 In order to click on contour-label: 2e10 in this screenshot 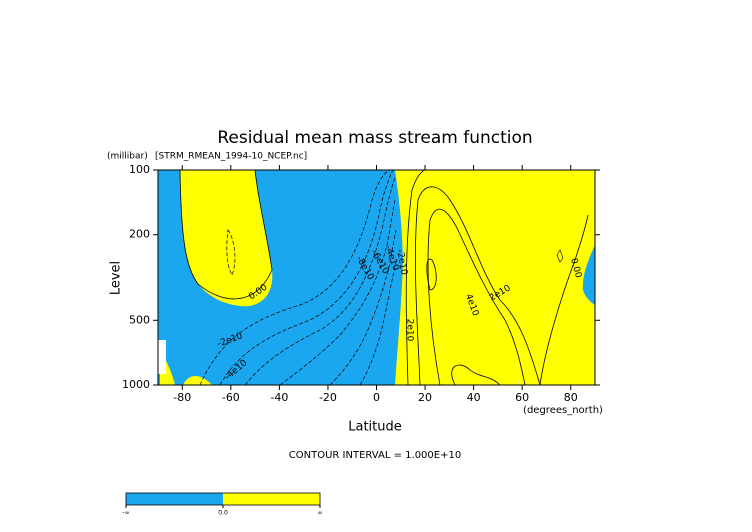, I will do `click(410, 330)`.